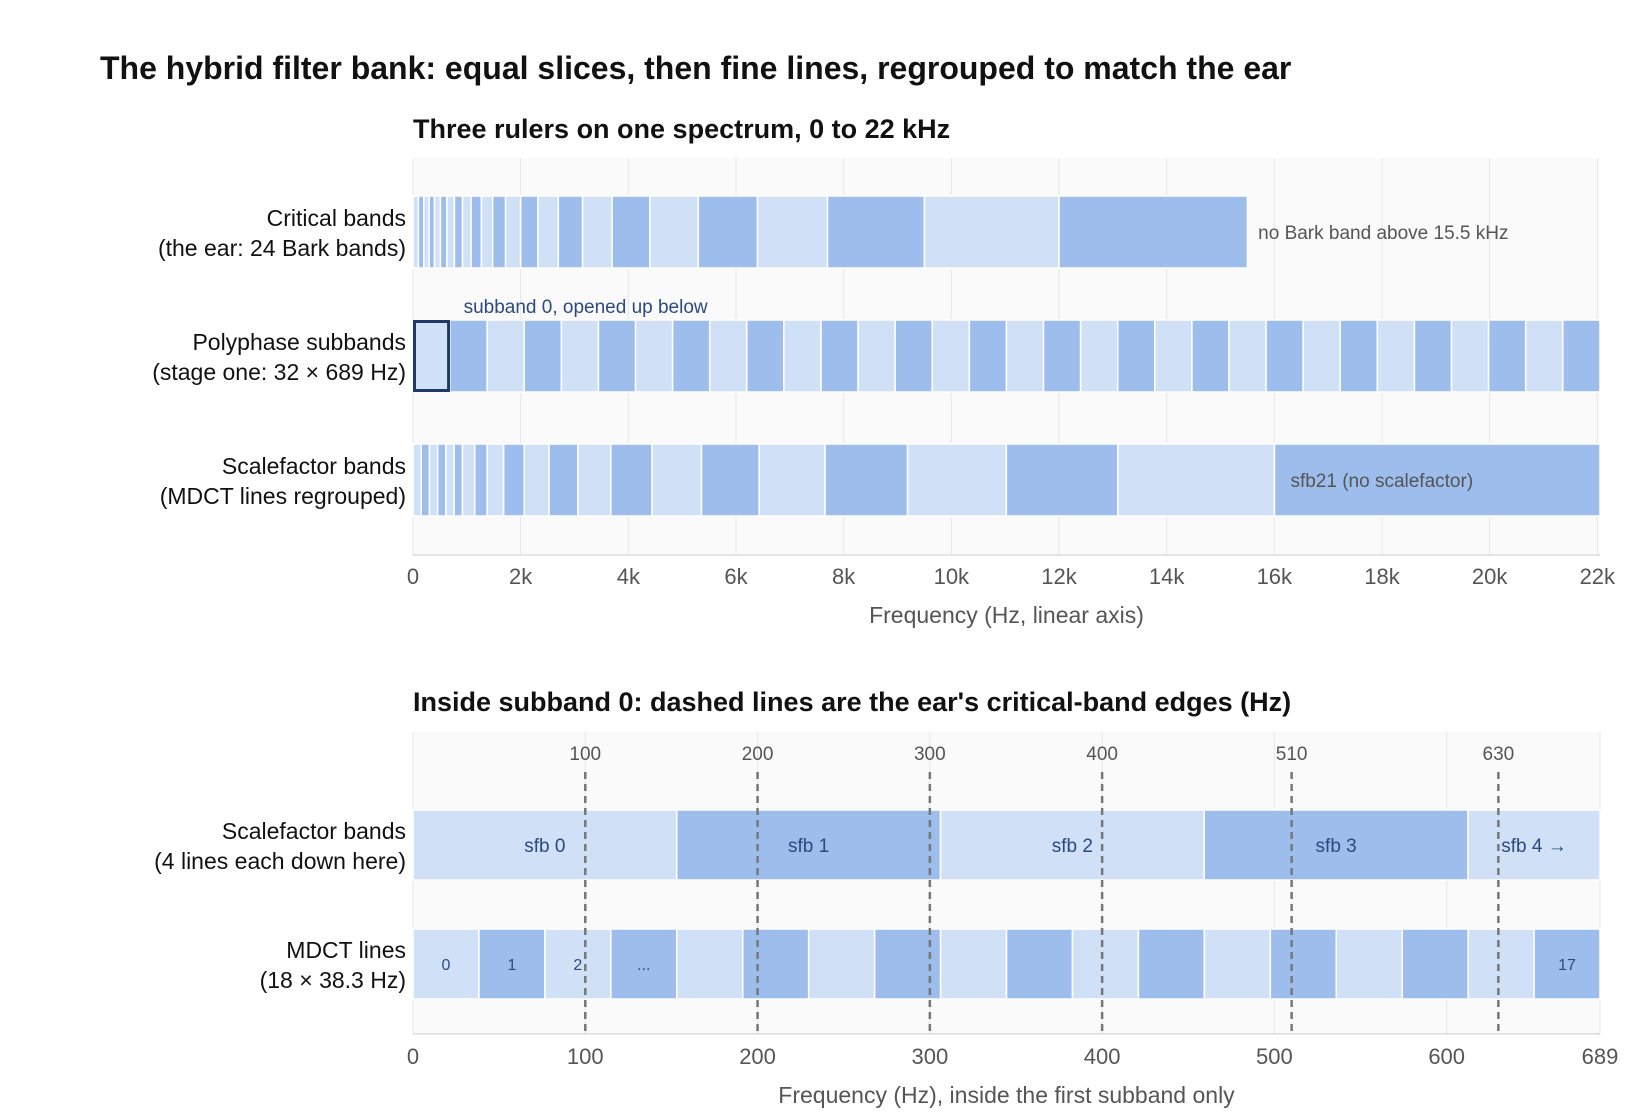 The height and width of the screenshot is (1120, 1640). I want to click on panel2-mdct-line-label: 0, so click(446, 965).